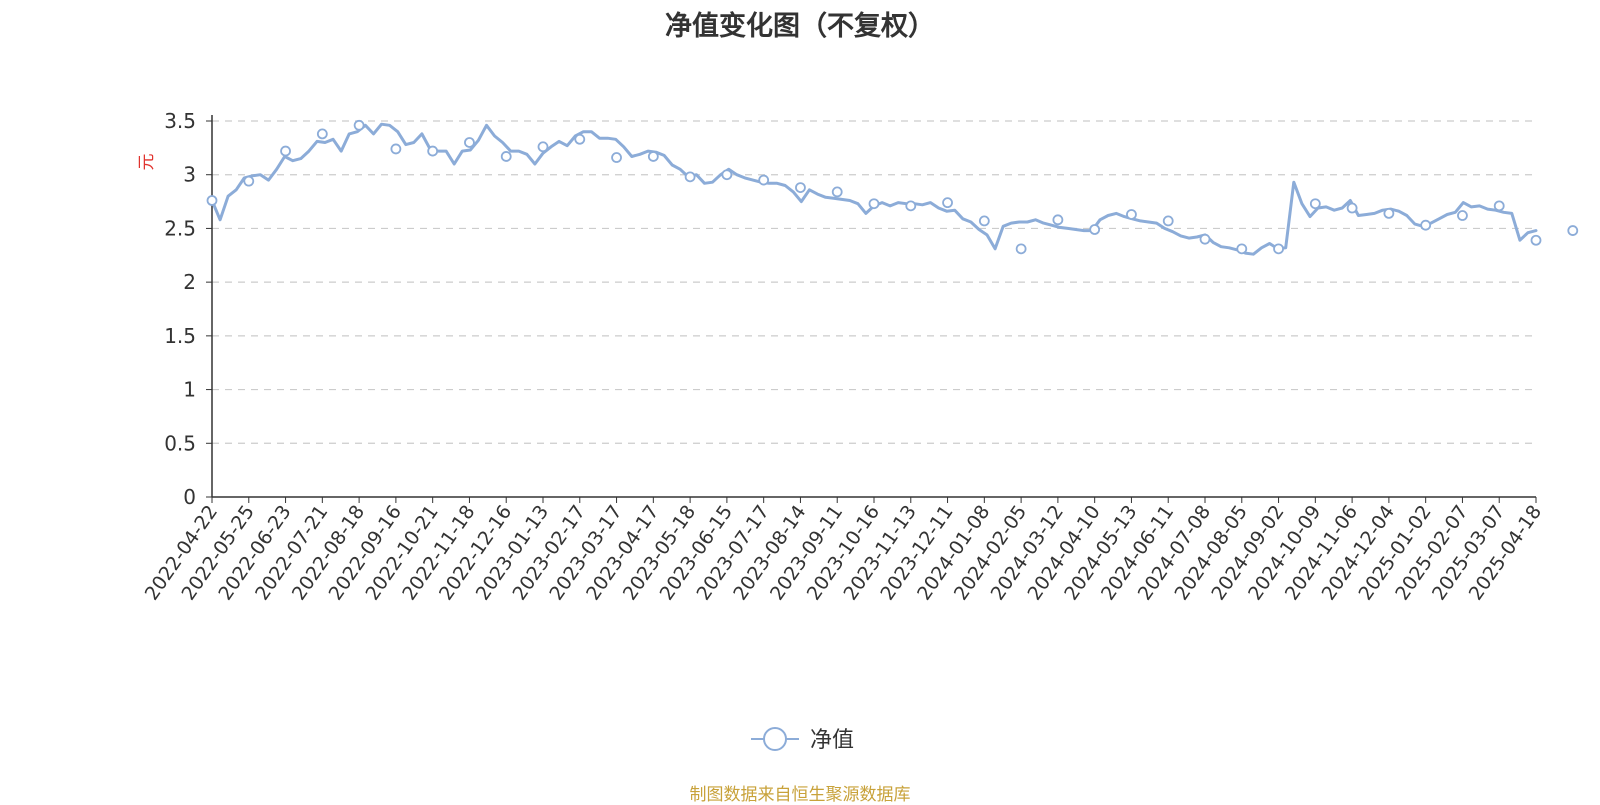  Describe the element at coordinates (180, 443) in the screenshot. I see `y-tick-label: 0.5` at that location.